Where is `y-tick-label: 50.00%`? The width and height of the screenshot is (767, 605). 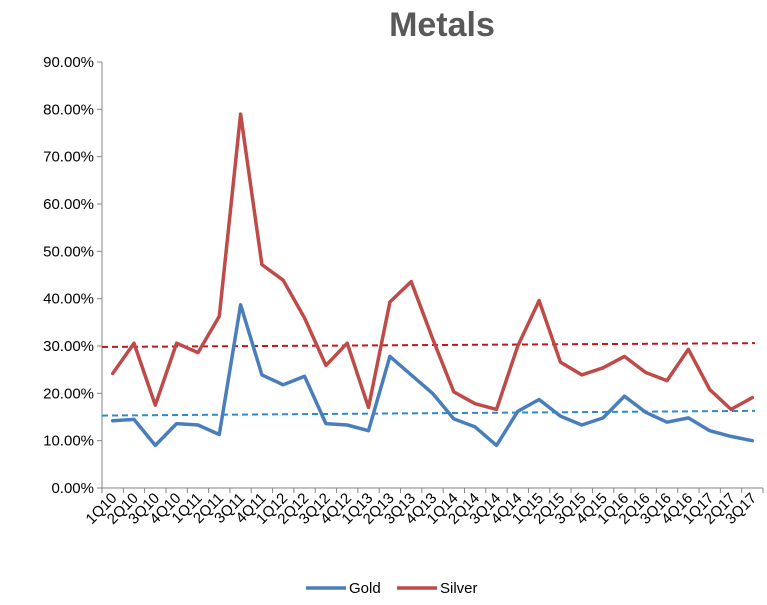 y-tick-label: 50.00% is located at coordinates (68, 251).